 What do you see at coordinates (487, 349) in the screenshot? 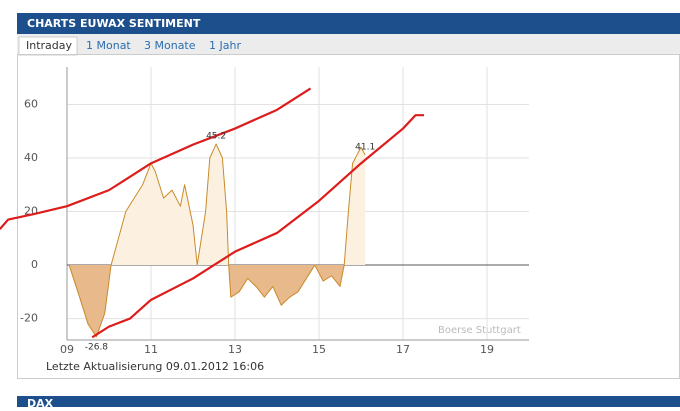
I see `x-tick-label: 19` at bounding box center [487, 349].